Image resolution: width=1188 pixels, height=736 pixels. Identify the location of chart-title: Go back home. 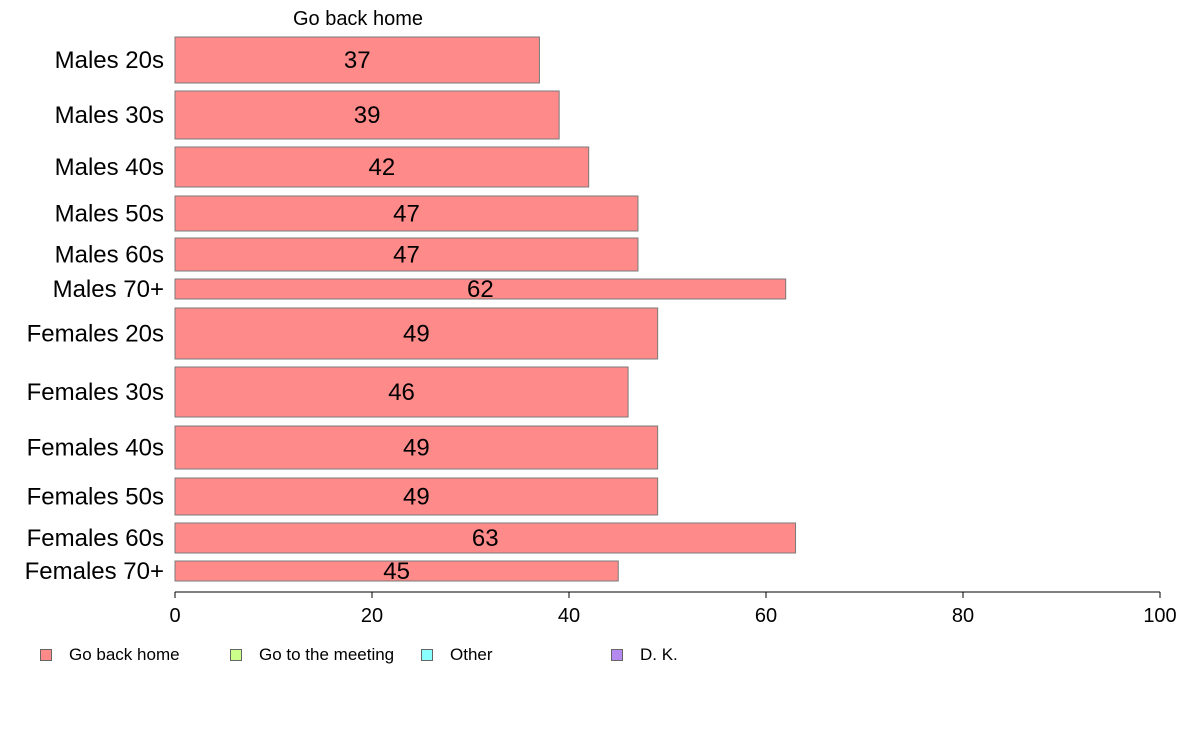
(358, 19).